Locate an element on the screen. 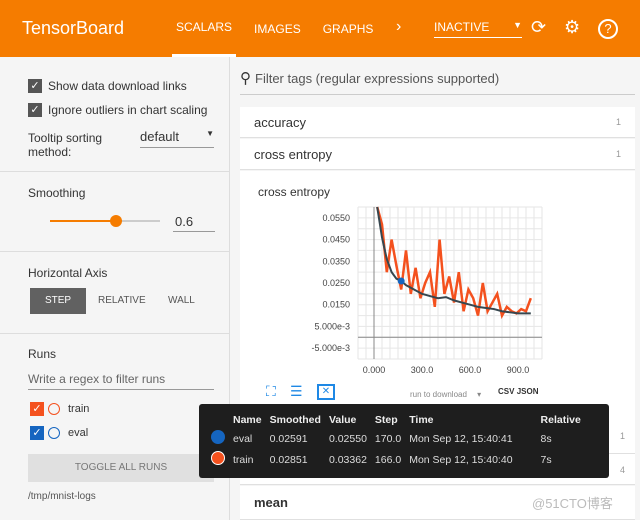 The image size is (640, 520). smoothing-label: Smoothing is located at coordinates (57, 193).